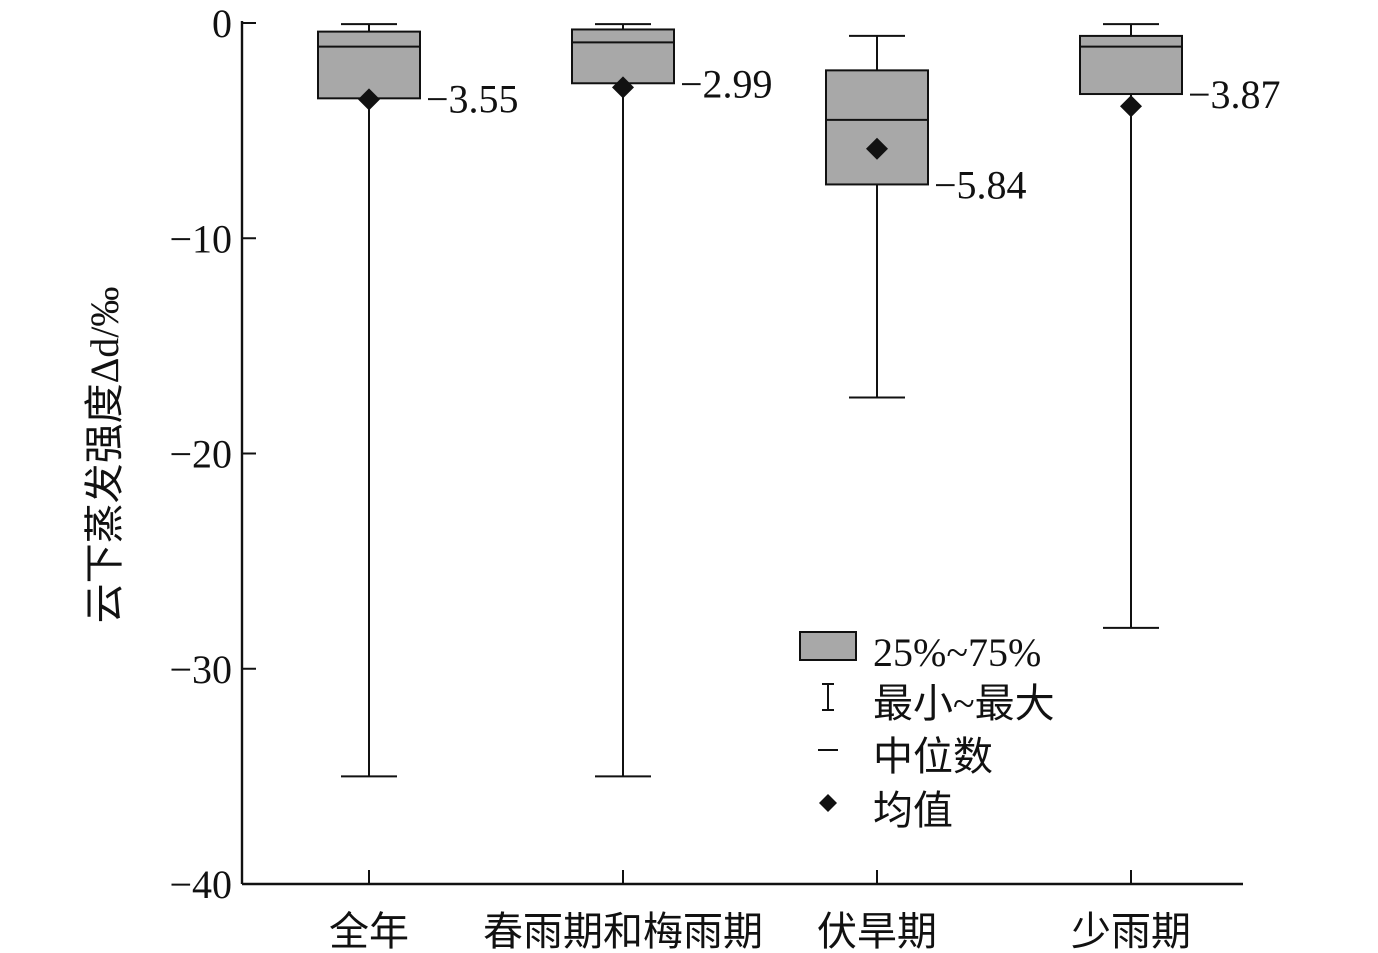  What do you see at coordinates (964, 703) in the screenshot?
I see `legend-label: 最小~最大` at bounding box center [964, 703].